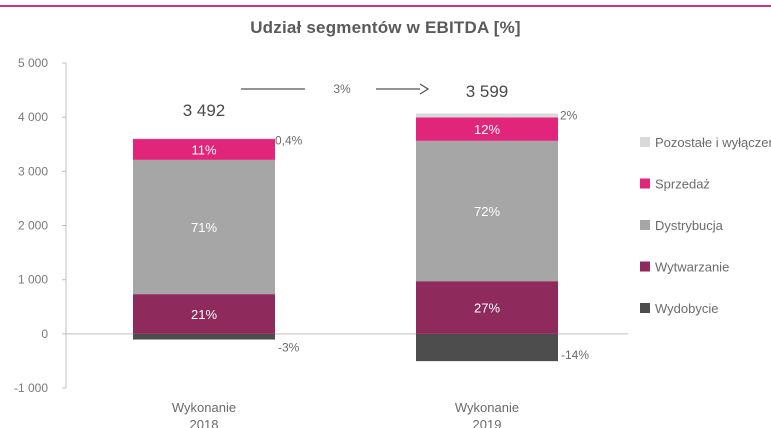 The width and height of the screenshot is (771, 428). Describe the element at coordinates (33, 171) in the screenshot. I see `y-tick-label: 3 000` at that location.